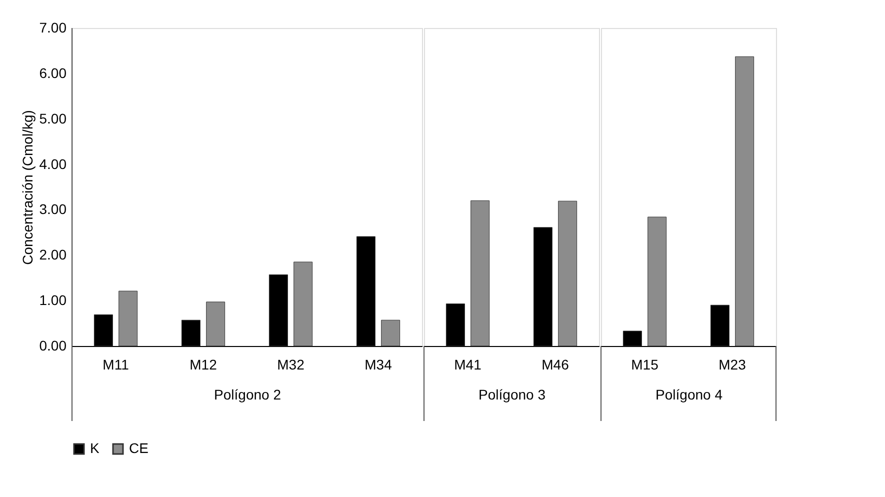 The width and height of the screenshot is (885, 497). What do you see at coordinates (116, 364) in the screenshot?
I see `x-tick-label: M11` at bounding box center [116, 364].